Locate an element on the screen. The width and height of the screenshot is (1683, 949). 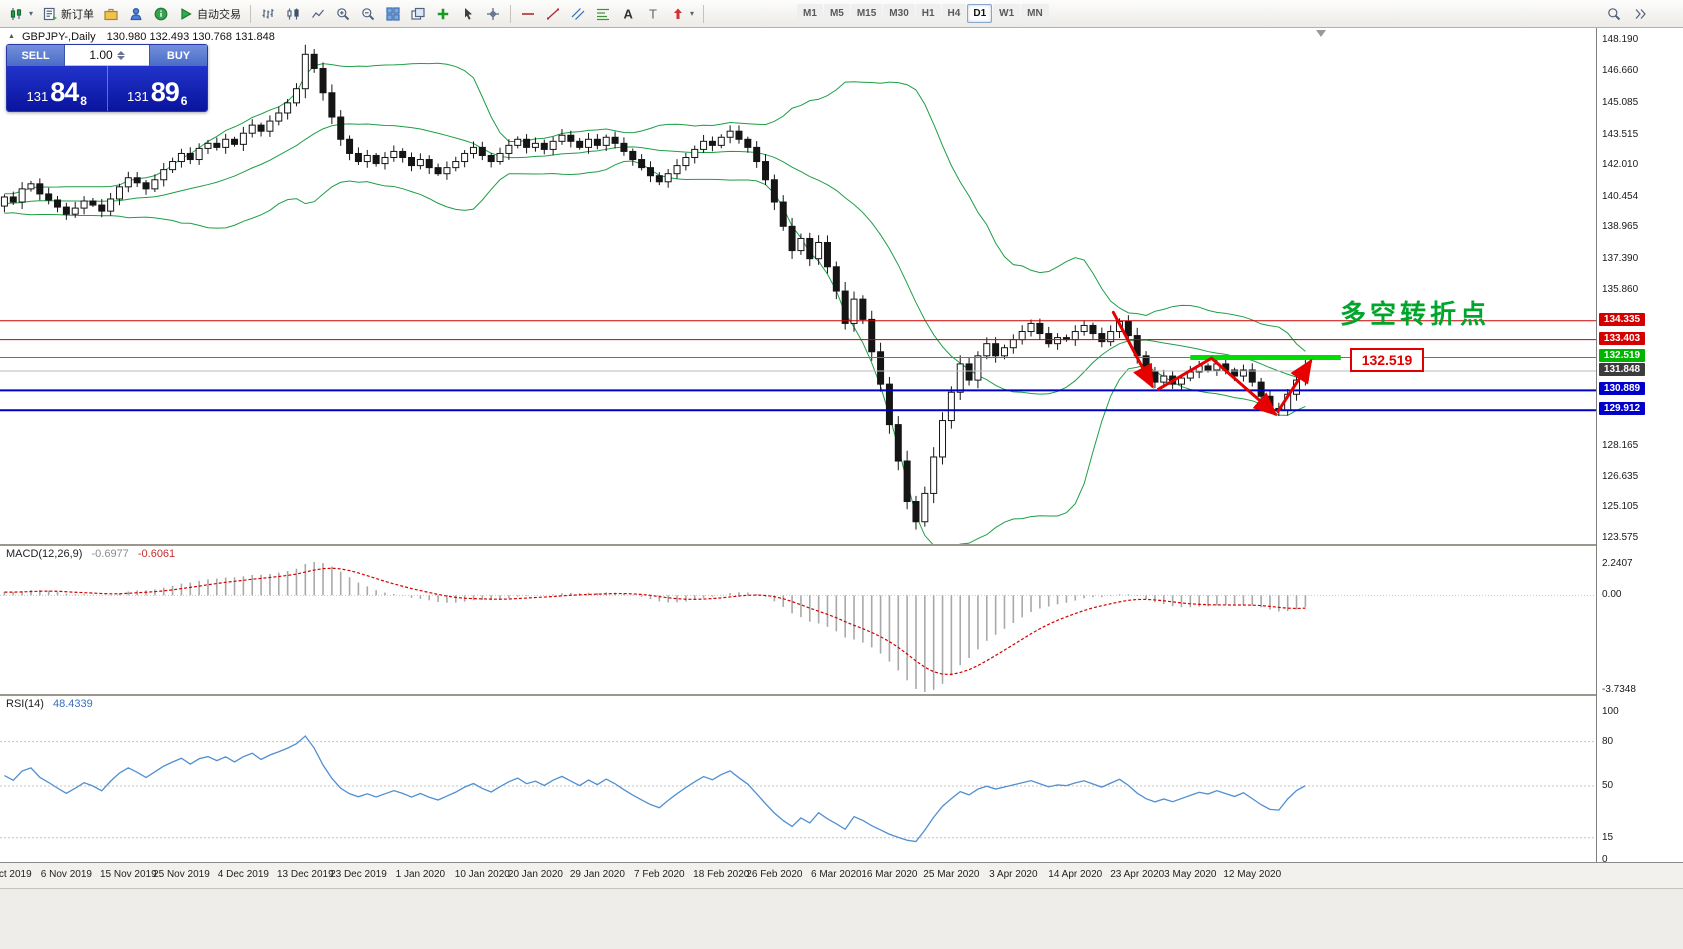
sell-button: SELL is located at coordinates (36, 55).